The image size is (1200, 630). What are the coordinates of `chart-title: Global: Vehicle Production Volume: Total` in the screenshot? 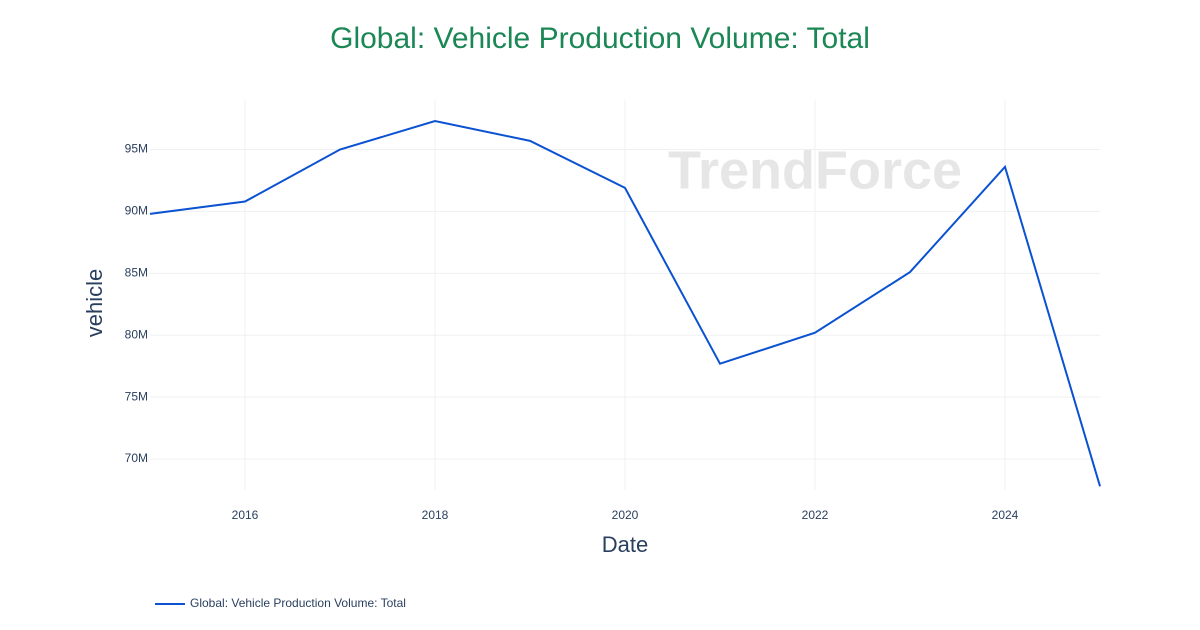 It's located at (600, 38).